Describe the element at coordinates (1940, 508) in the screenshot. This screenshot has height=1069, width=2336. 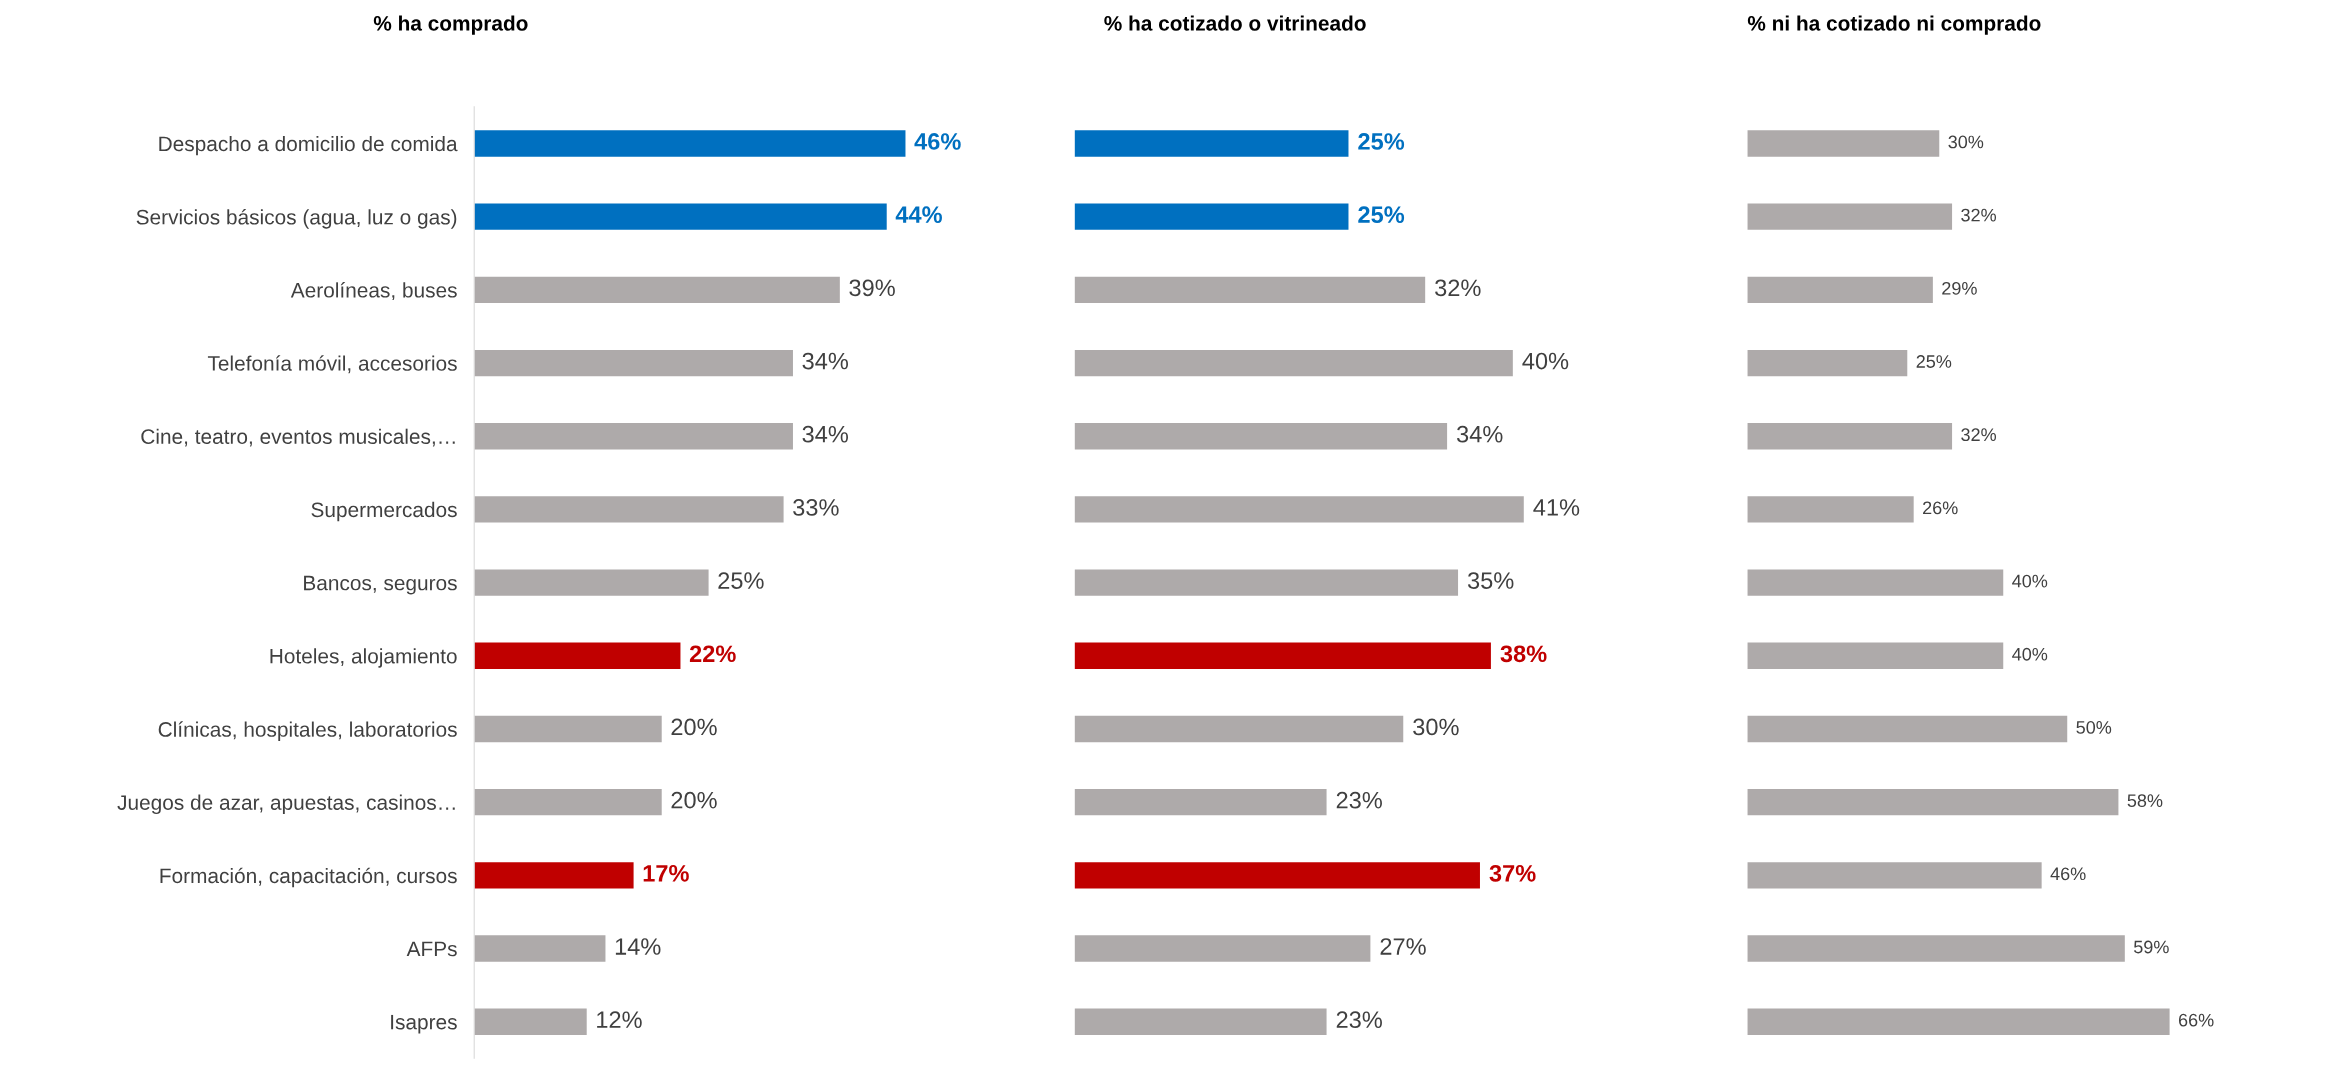
I see `data-label: 26%` at that location.